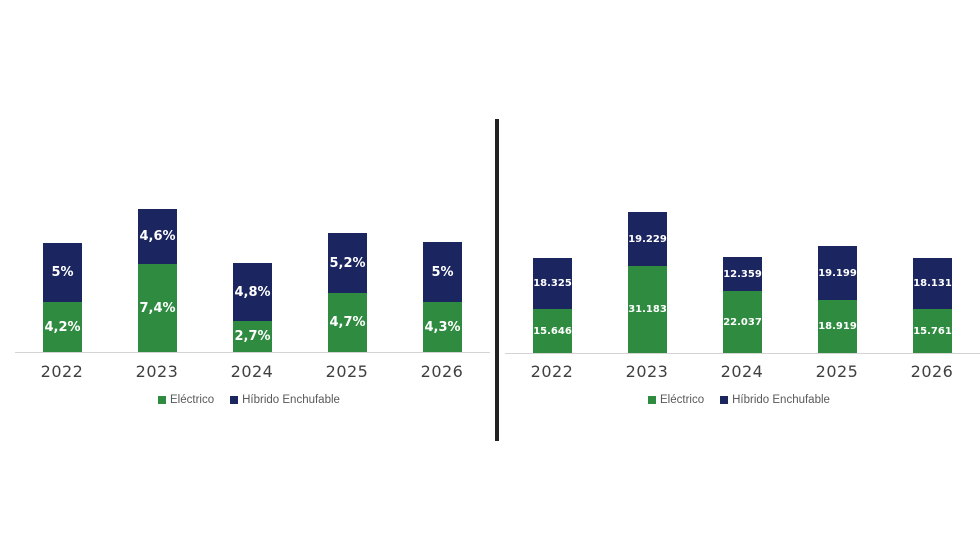 The width and height of the screenshot is (980, 560). I want to click on value-label: 7,4%, so click(157, 308).